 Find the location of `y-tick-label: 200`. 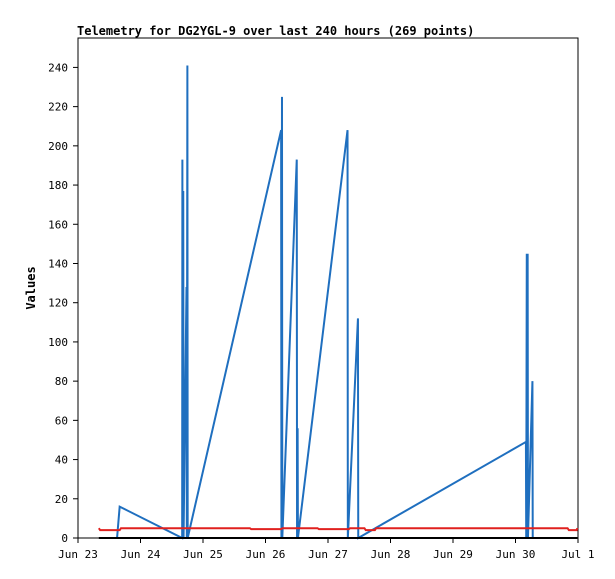

y-tick-label: 200 is located at coordinates (58, 146).